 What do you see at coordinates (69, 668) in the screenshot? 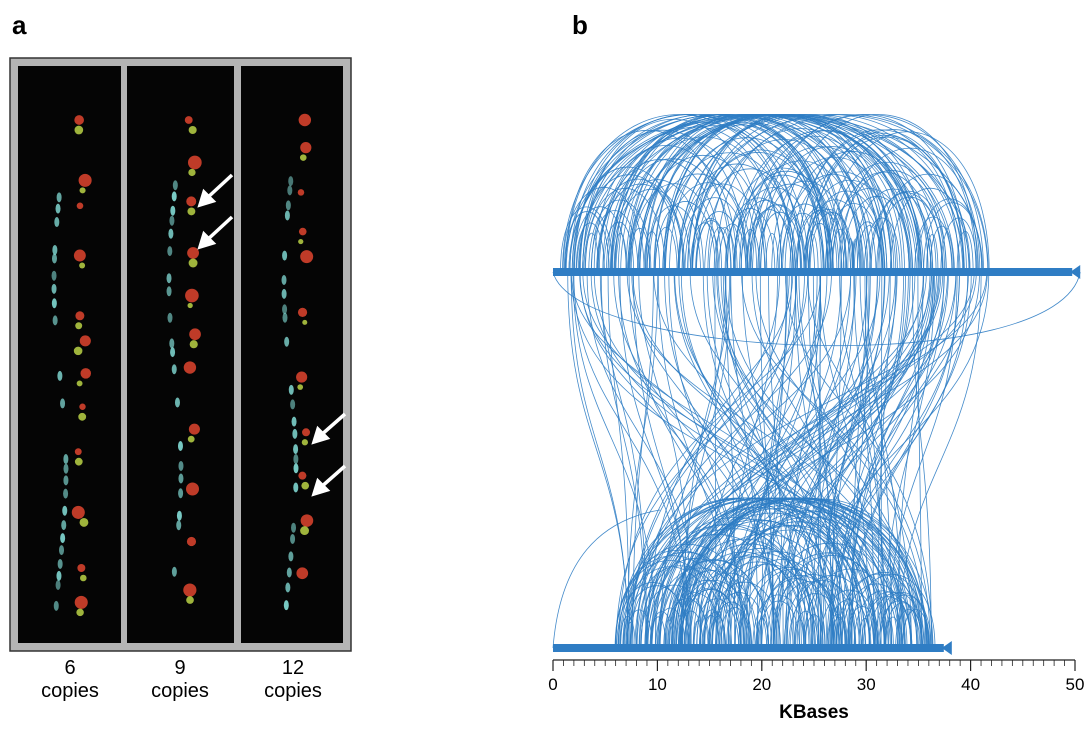
I see `copy-count: 6` at bounding box center [69, 668].